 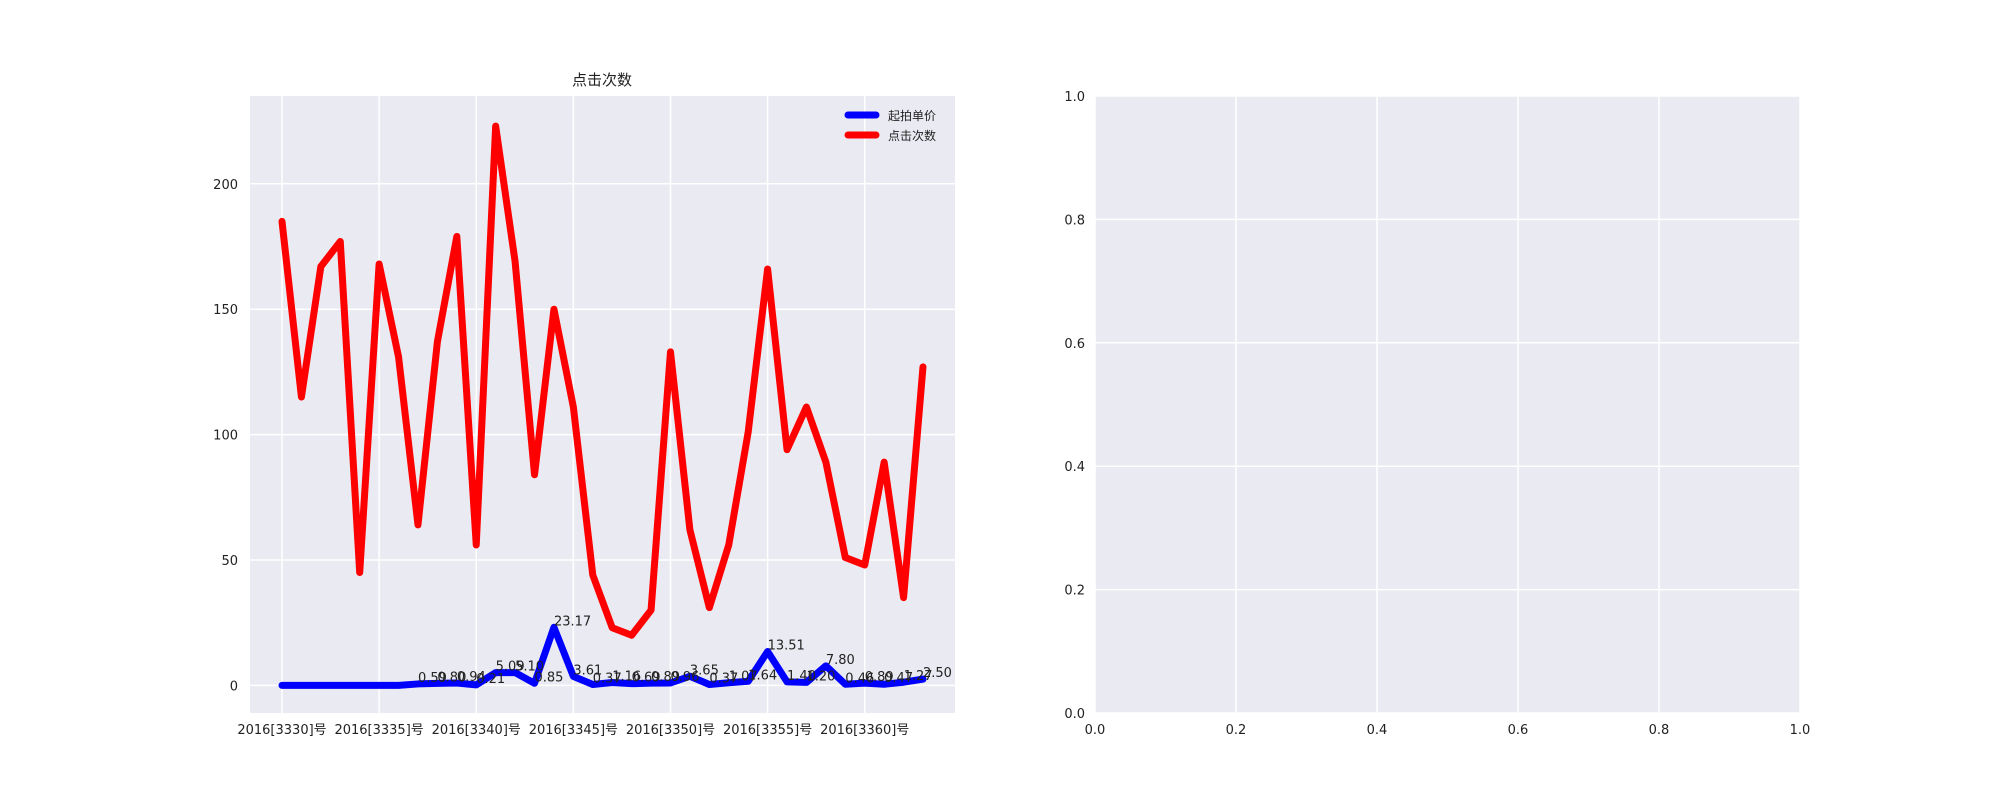 I want to click on x-tick-label: 2016[3345]号, so click(x=573, y=730).